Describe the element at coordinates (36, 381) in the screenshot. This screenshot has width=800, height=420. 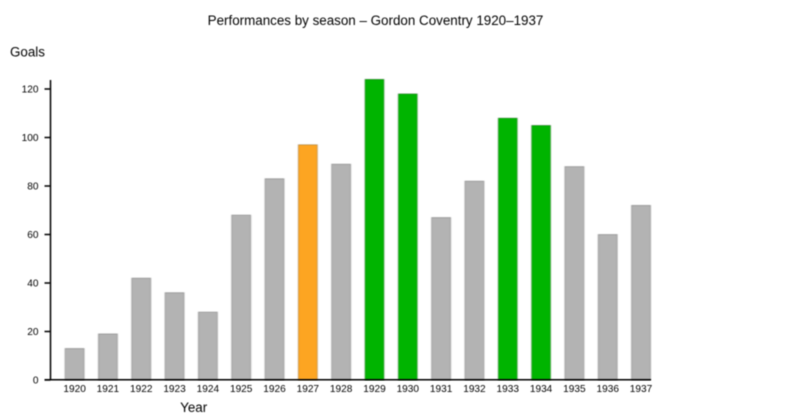
I see `svg-text: 0` at that location.